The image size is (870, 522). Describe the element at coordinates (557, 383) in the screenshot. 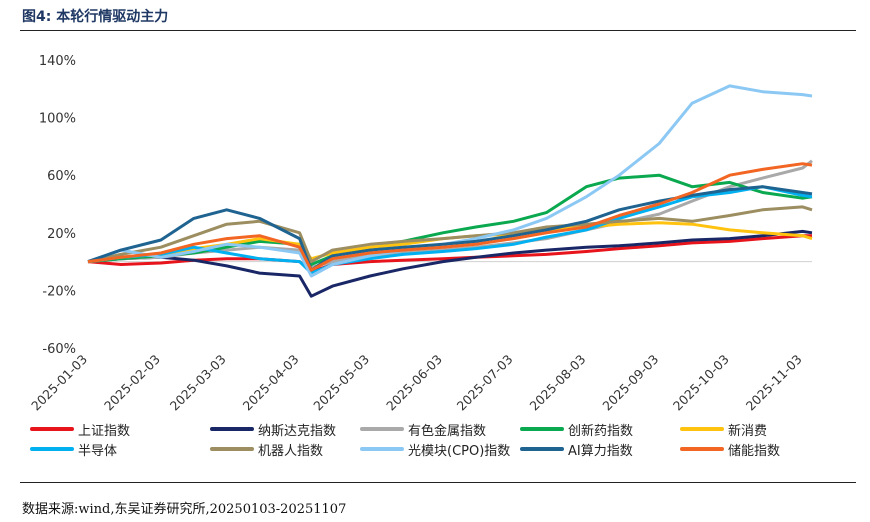

I see `x-tick-label: 2025-08-03` at that location.